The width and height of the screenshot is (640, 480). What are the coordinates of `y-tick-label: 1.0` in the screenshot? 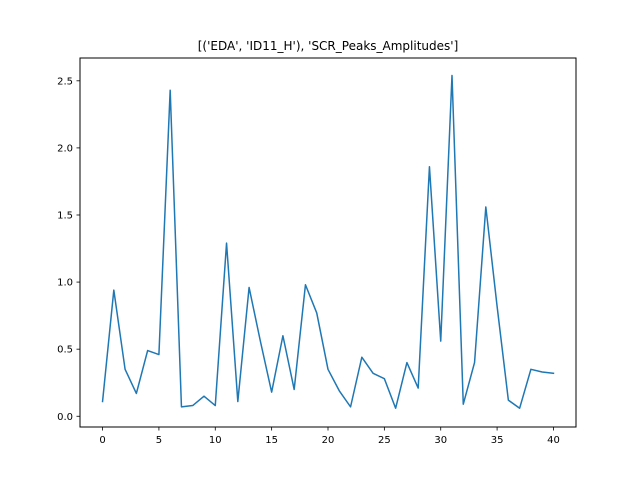 It's located at (65, 283).